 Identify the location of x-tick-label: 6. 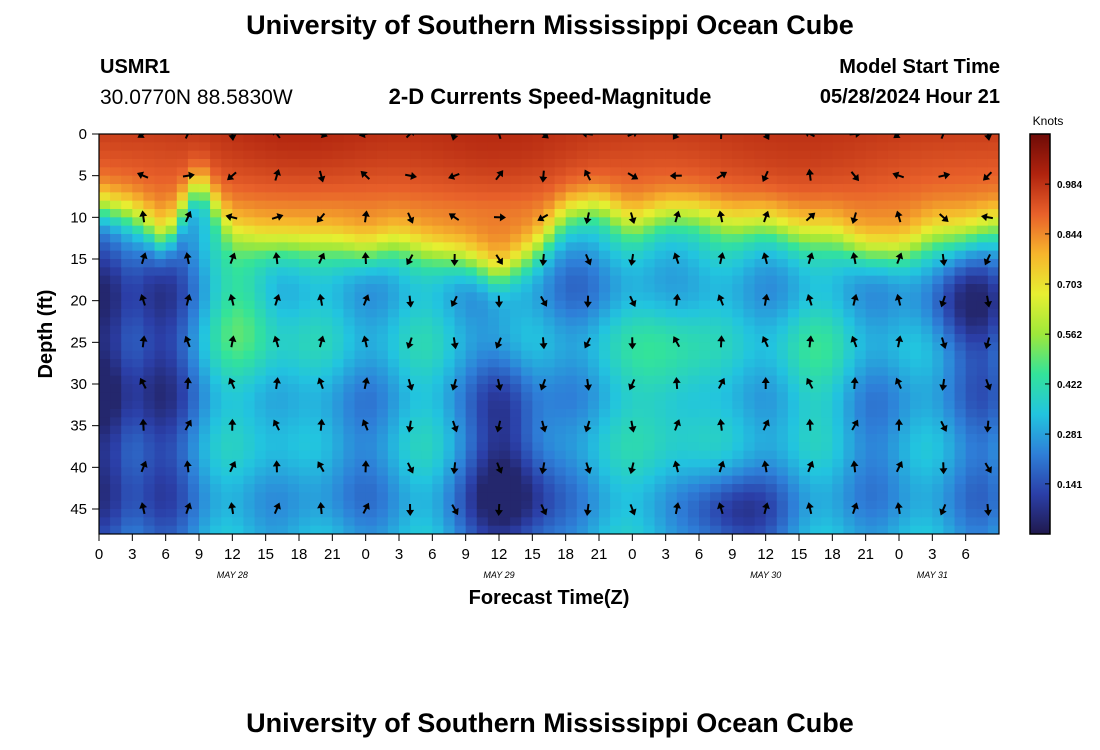
(432, 554).